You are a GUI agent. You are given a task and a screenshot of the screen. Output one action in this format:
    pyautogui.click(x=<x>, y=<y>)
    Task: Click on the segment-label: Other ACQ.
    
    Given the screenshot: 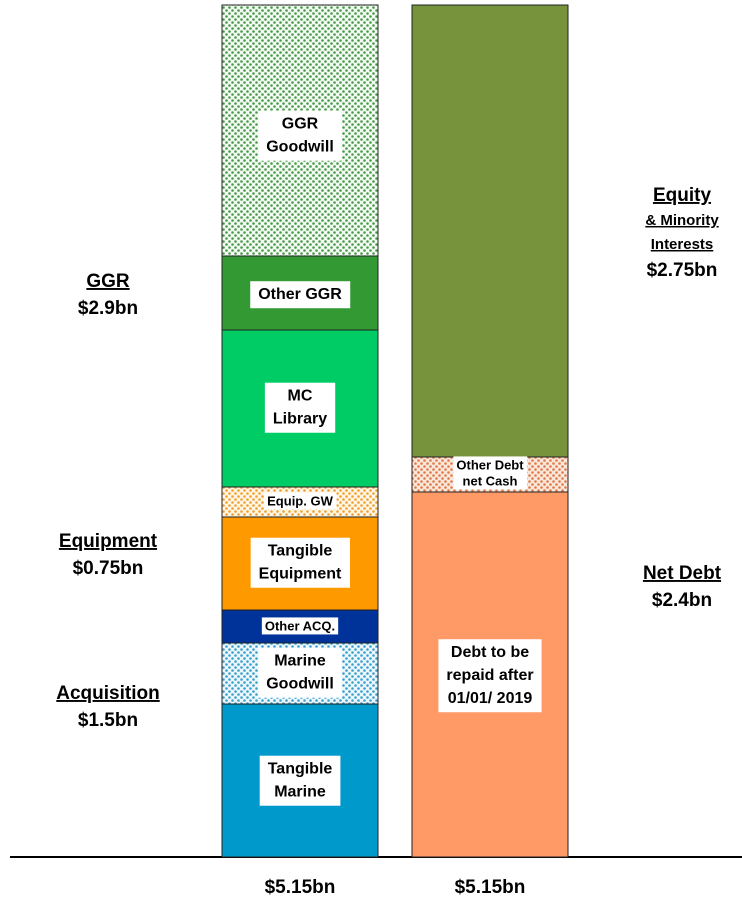 What is the action you would take?
    pyautogui.click(x=300, y=625)
    